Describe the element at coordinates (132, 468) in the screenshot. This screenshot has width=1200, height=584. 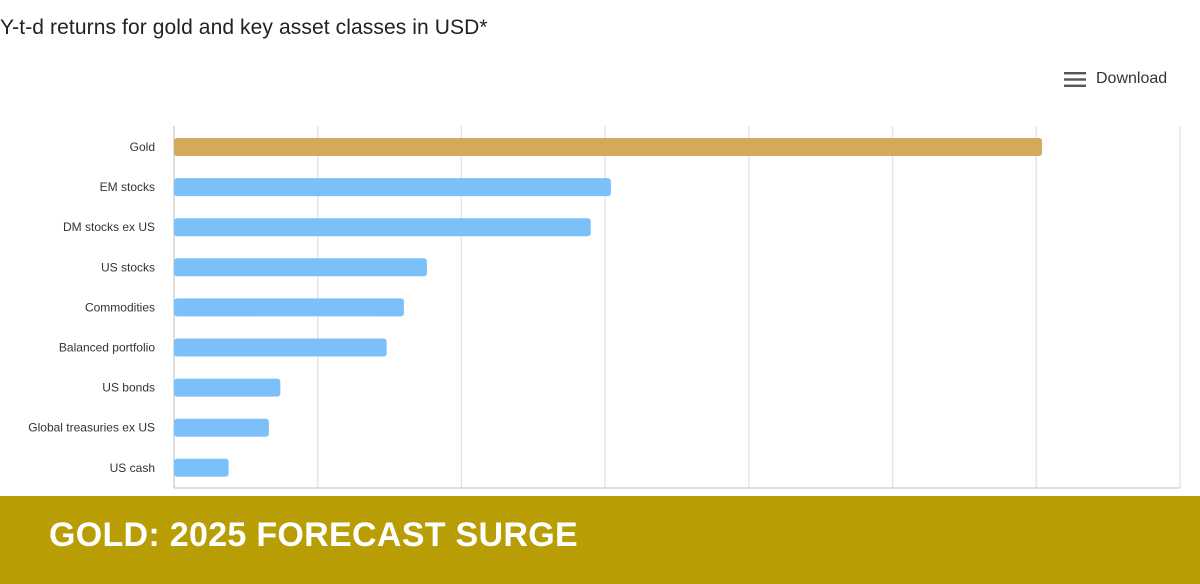
I see `category-label: US cash` at that location.